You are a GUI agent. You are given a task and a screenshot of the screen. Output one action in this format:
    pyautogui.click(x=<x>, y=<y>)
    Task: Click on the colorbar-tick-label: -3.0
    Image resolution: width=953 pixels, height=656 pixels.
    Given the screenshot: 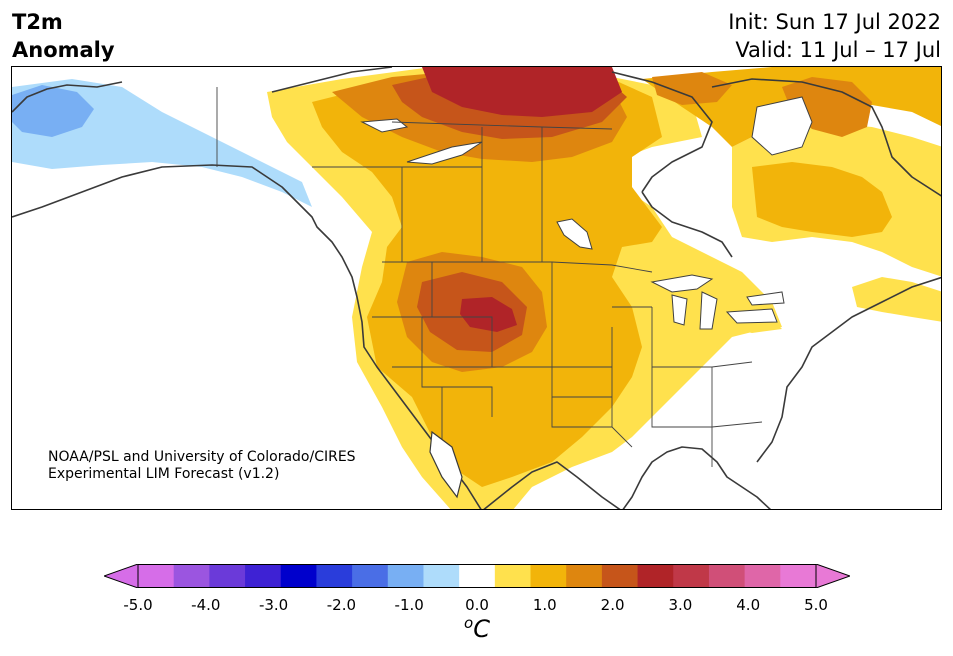 What is the action you would take?
    pyautogui.click(x=273, y=605)
    